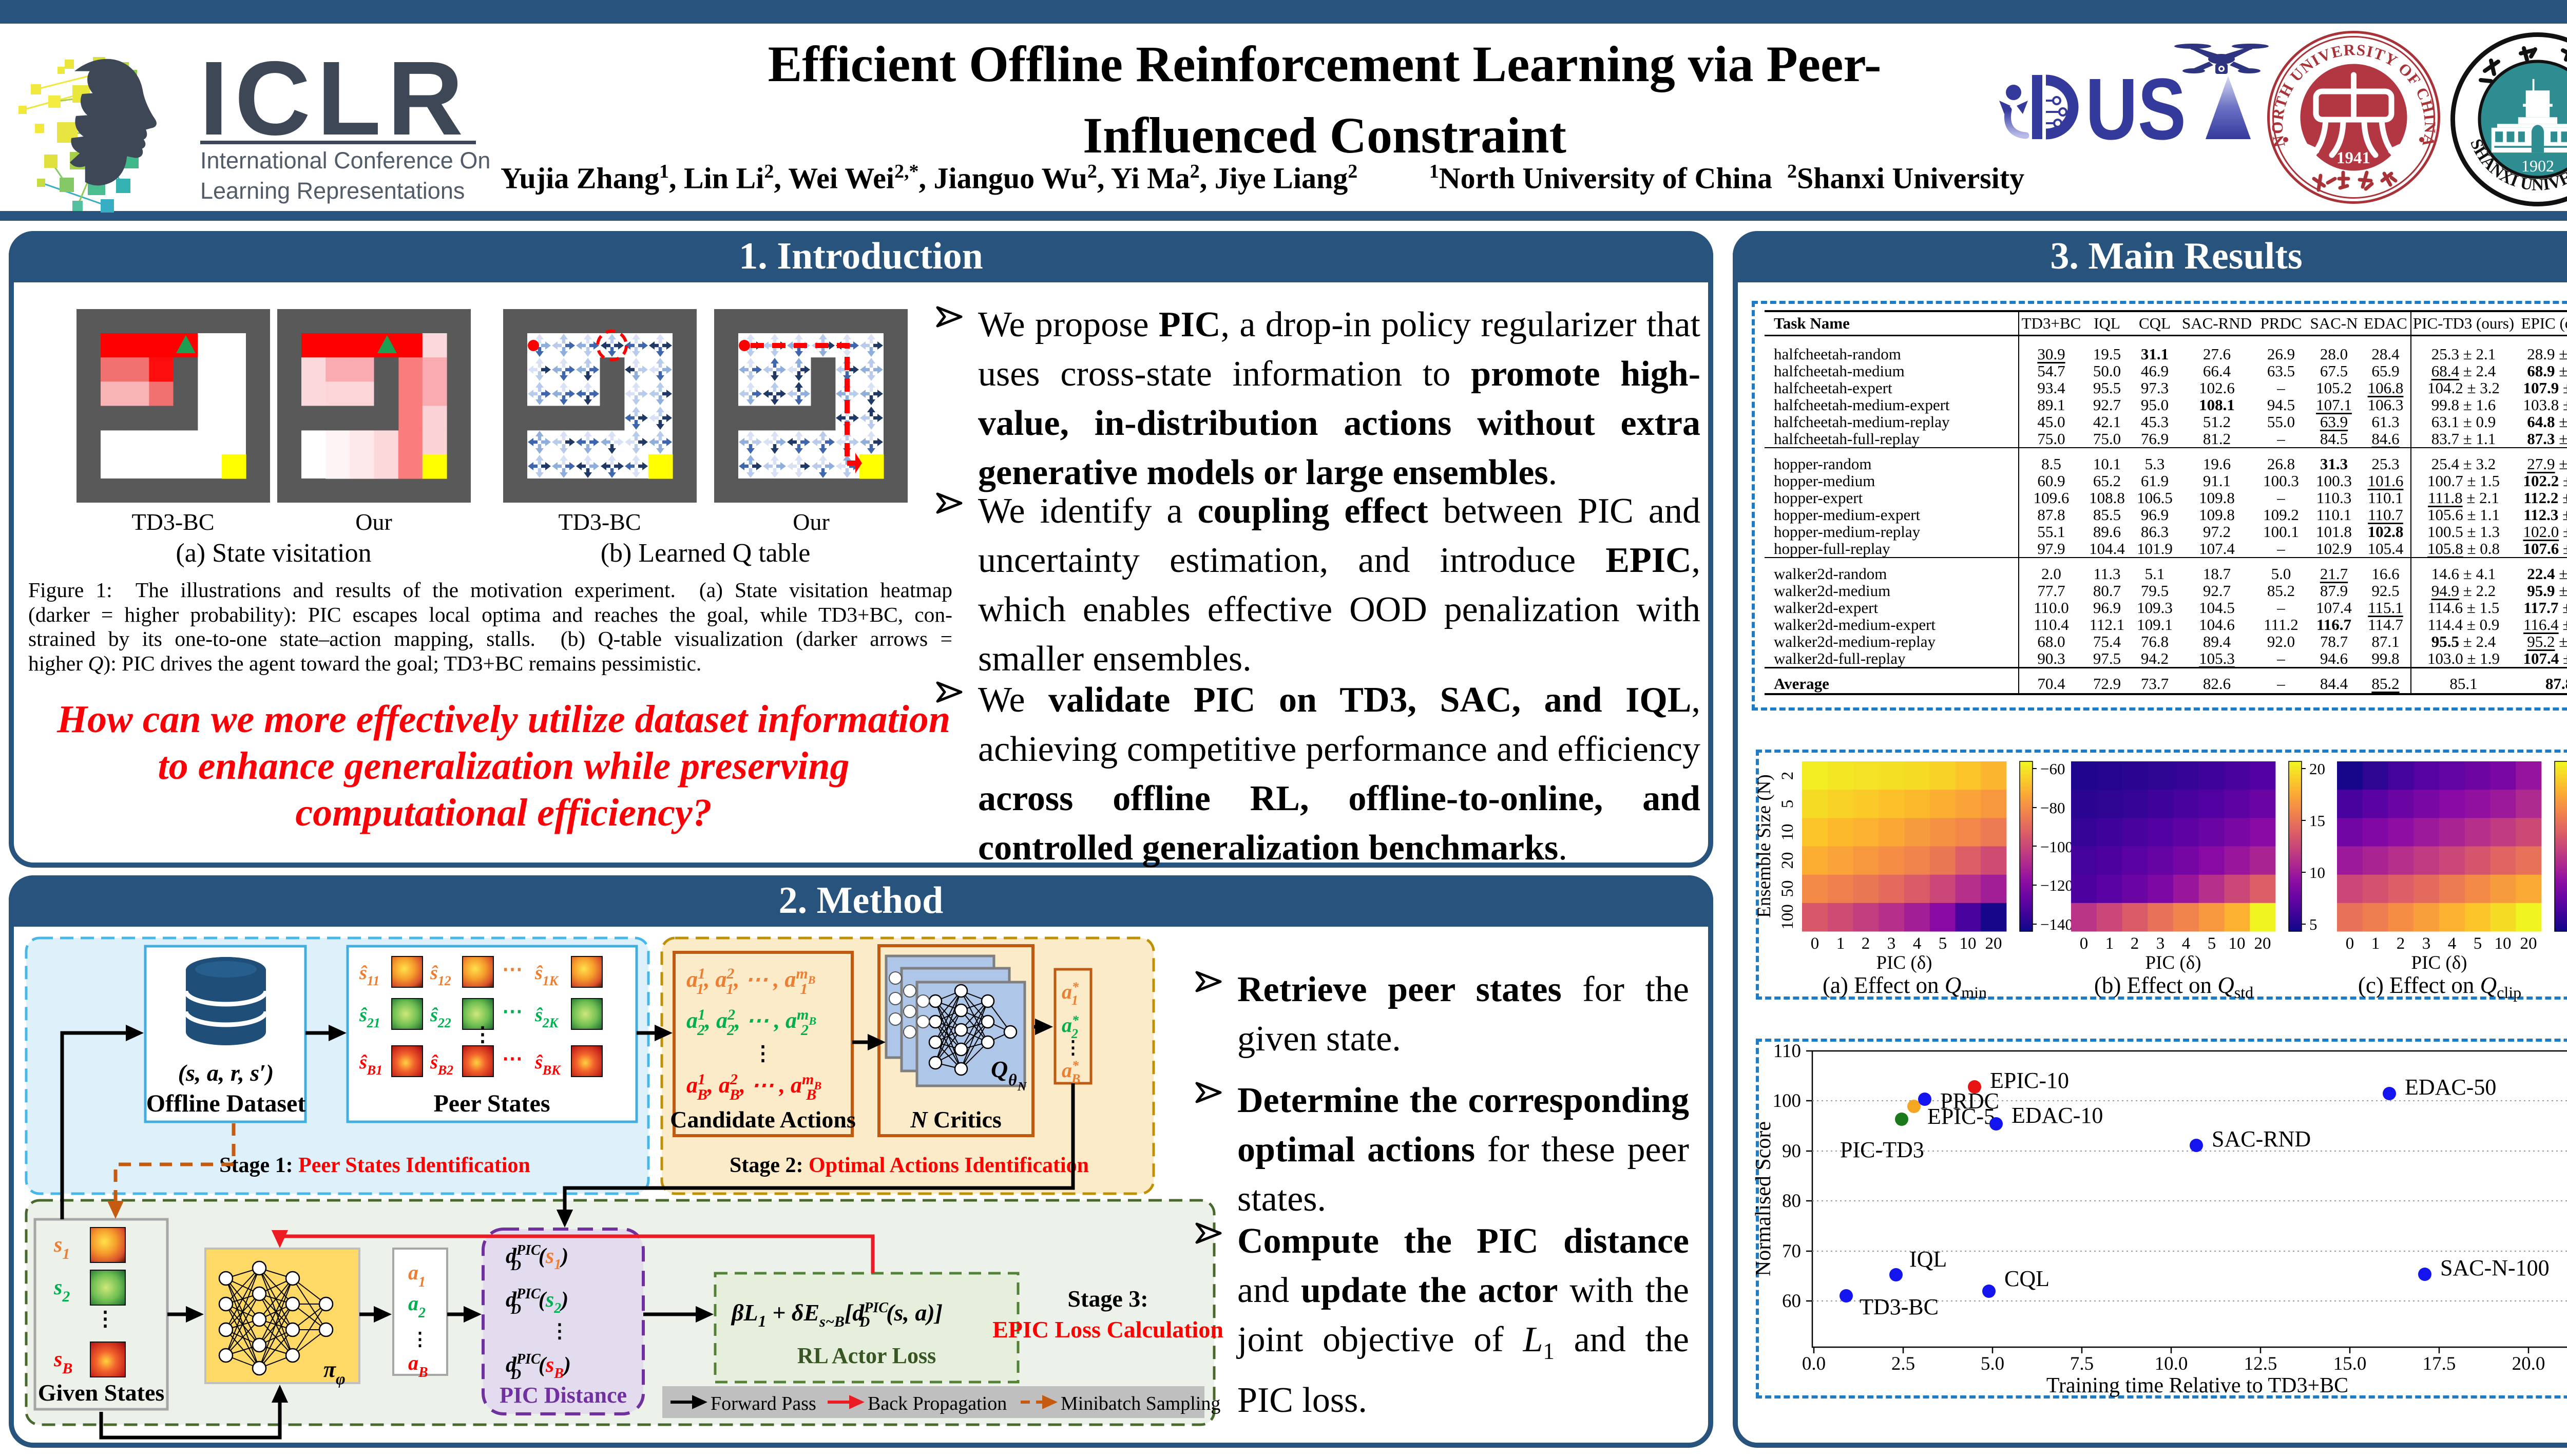 The height and width of the screenshot is (1456, 2567). I want to click on svg-text: Forward Pass, so click(763, 1403).